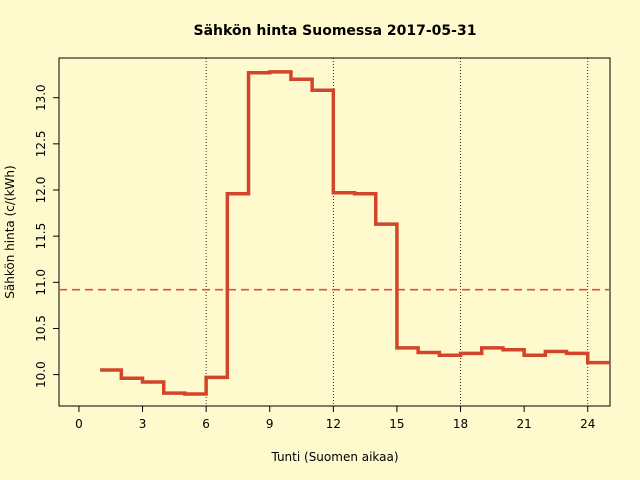 The width and height of the screenshot is (640, 480). Describe the element at coordinates (523, 424) in the screenshot. I see `x-tick-label: 21` at that location.